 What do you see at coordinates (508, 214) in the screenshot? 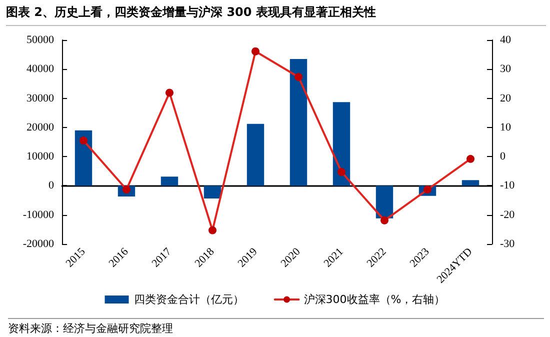
I see `y2-tick-label: -20` at bounding box center [508, 214].